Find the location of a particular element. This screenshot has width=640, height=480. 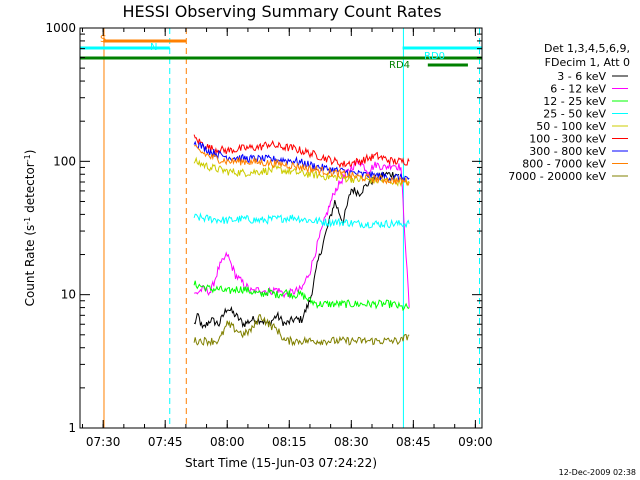

legend-label-8: 7000 - 20000 keV is located at coordinates (557, 176).